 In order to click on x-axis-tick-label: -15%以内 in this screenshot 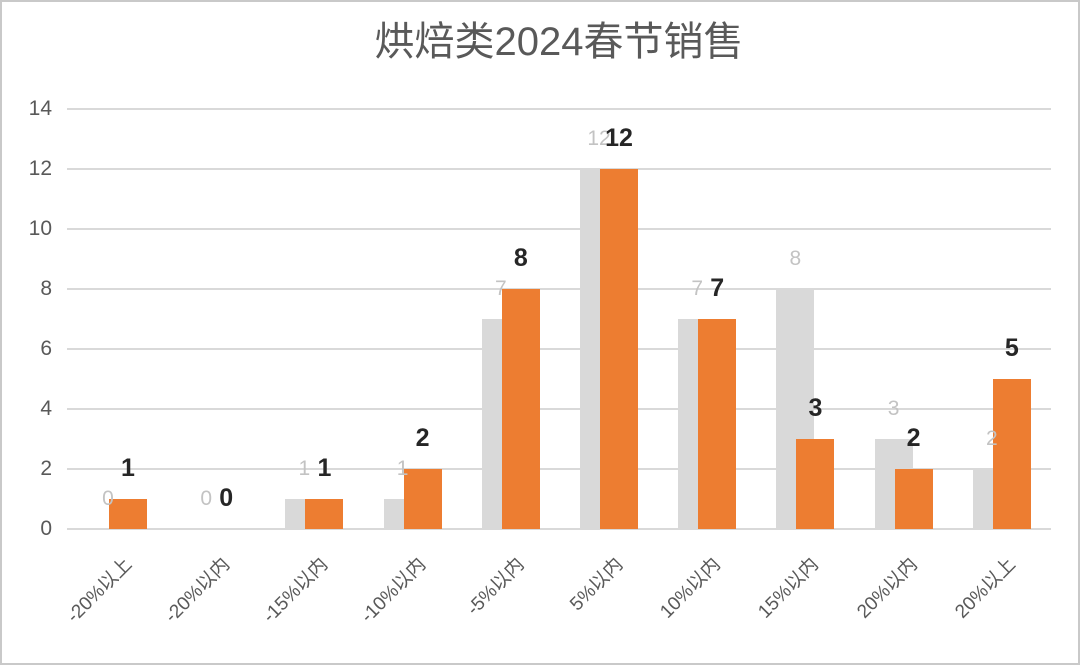, I will do `click(296, 591)`.